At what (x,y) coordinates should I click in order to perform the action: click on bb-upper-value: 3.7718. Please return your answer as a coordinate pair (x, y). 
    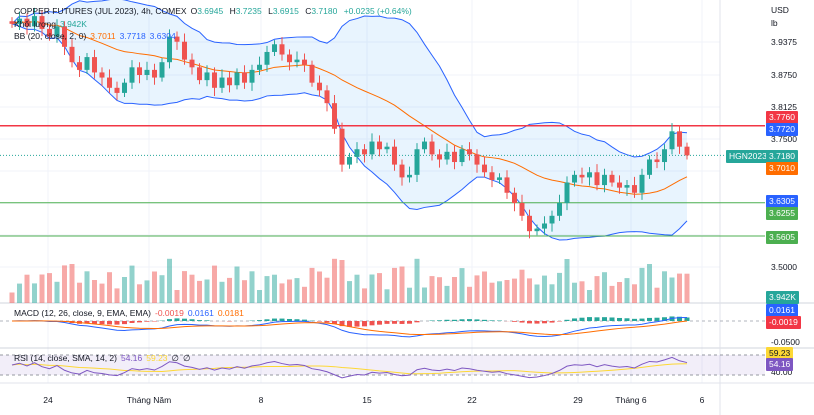
    Looking at the image, I should click on (132, 36).